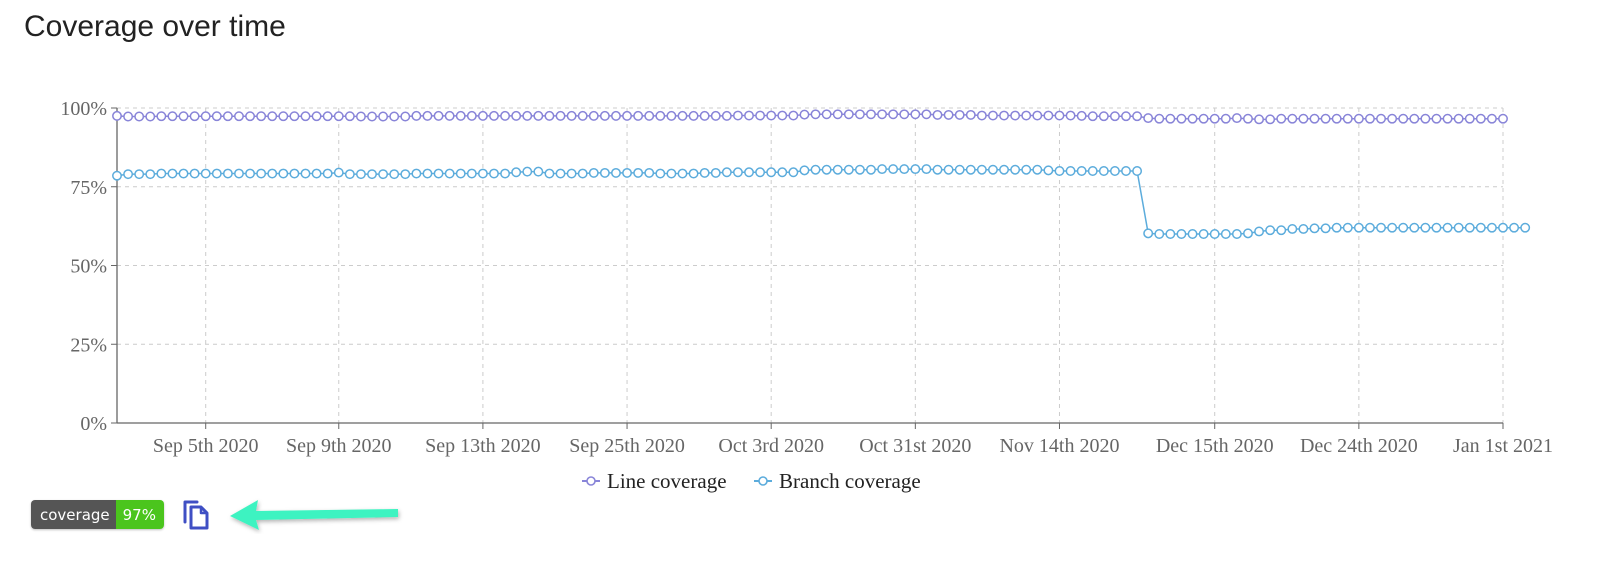 The image size is (1621, 568). I want to click on y-tick-label: 75%, so click(88, 188).